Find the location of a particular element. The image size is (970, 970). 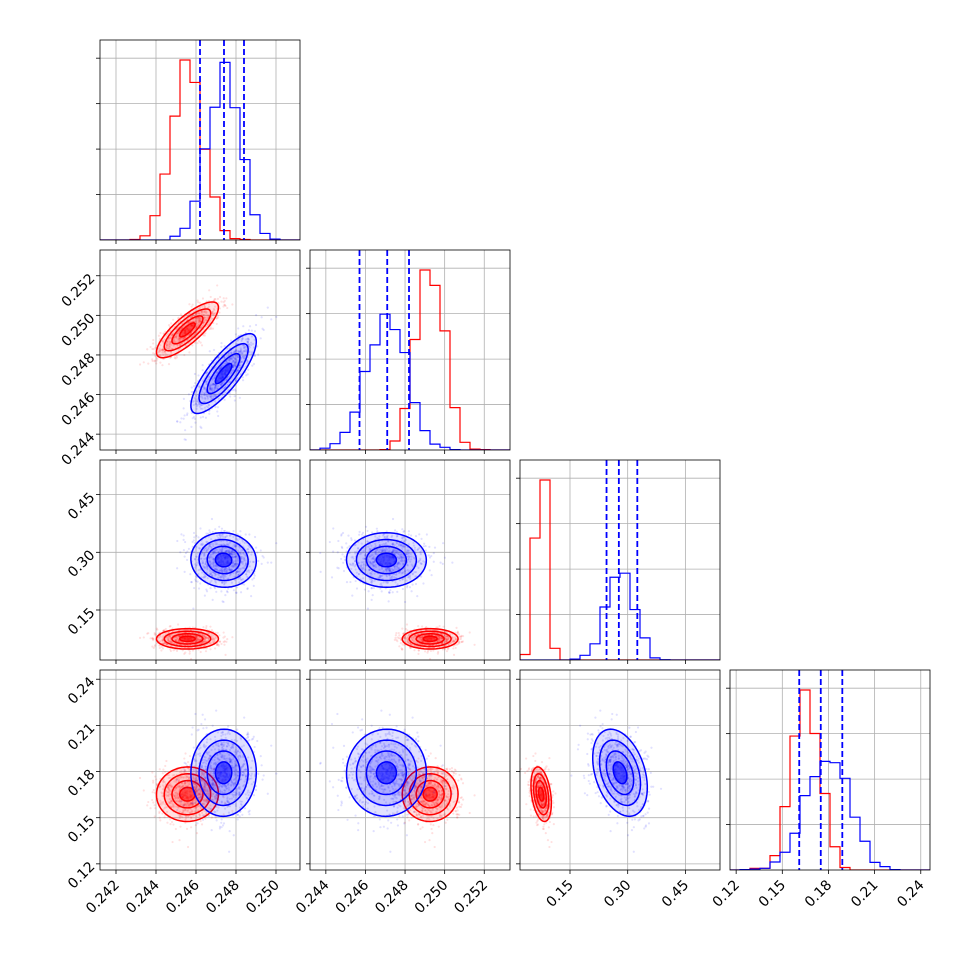

y-tick-label: 0.244 is located at coordinates (79, 449).